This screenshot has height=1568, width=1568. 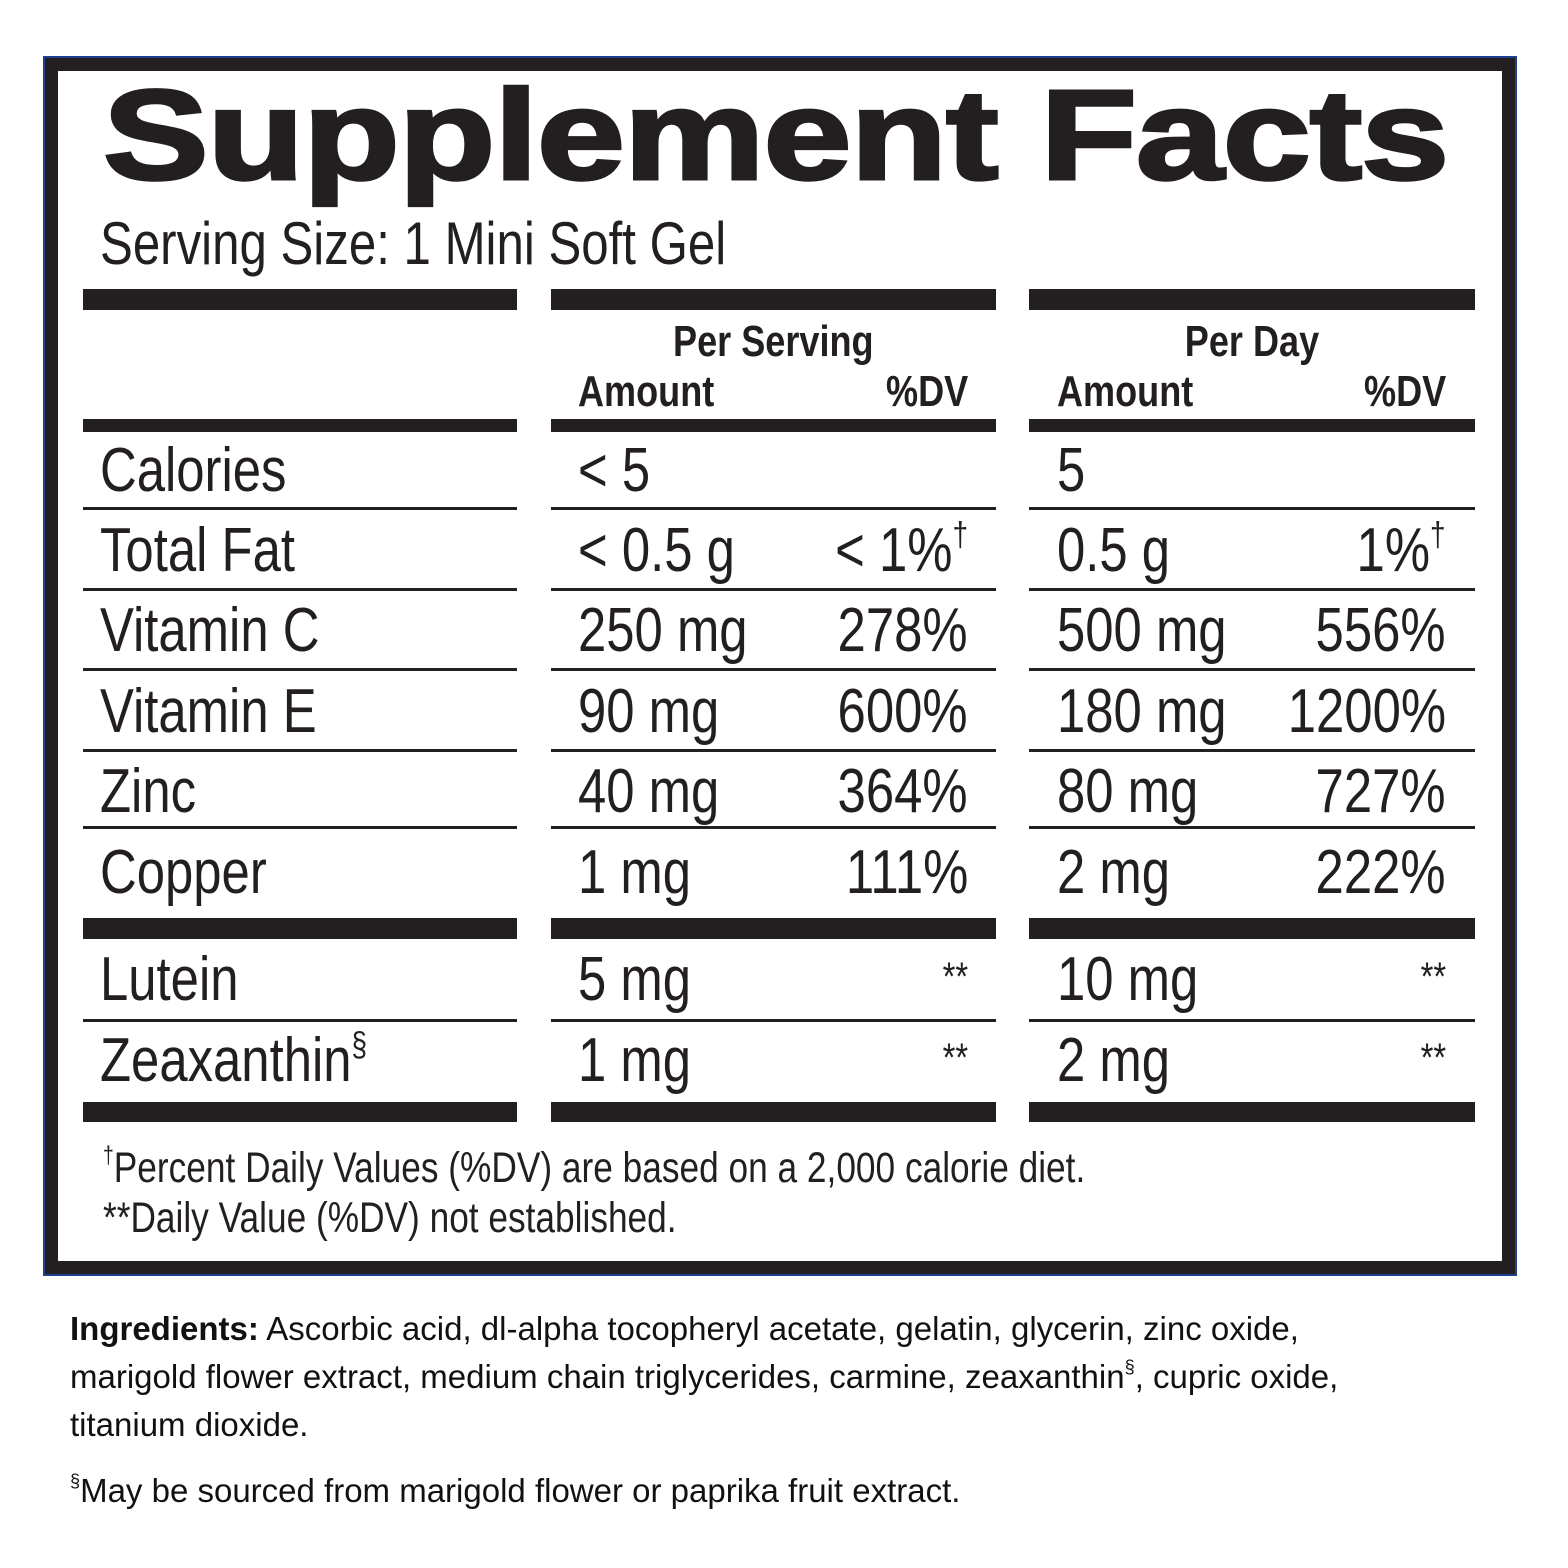 I want to click on nutrient-name: Copper, so click(x=183, y=872).